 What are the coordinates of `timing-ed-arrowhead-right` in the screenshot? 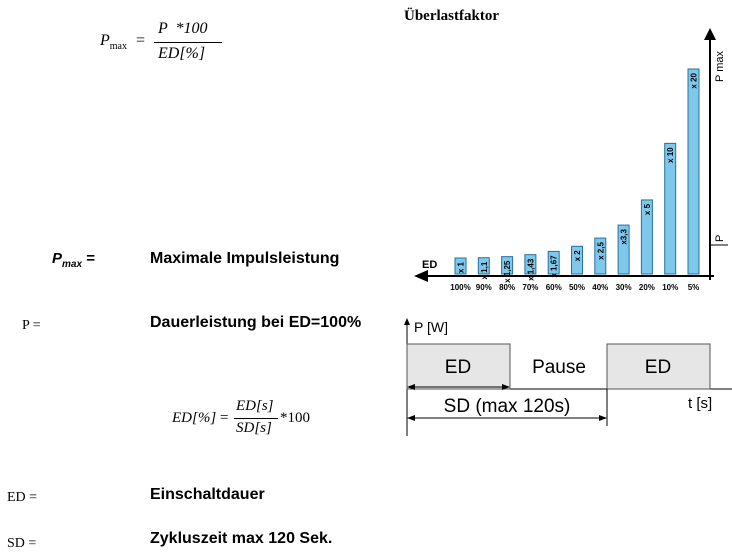 It's located at (506, 387).